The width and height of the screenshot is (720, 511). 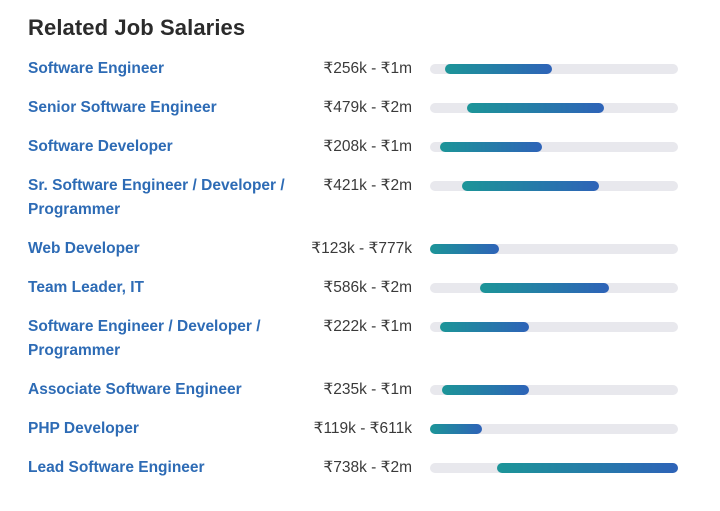 What do you see at coordinates (100, 146) in the screenshot?
I see `job-title-link: Software Developer` at bounding box center [100, 146].